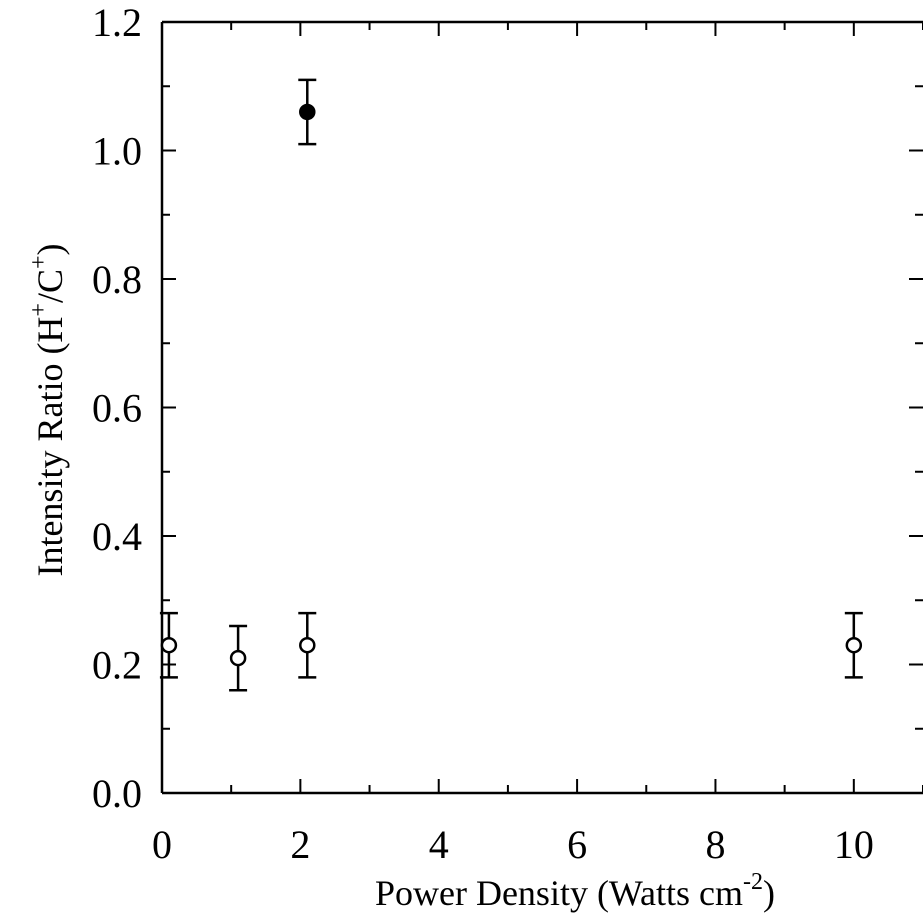 This screenshot has width=923, height=917. Describe the element at coordinates (575, 891) in the screenshot. I see `x-axis-label: Power Density (Watts cm-2)` at that location.